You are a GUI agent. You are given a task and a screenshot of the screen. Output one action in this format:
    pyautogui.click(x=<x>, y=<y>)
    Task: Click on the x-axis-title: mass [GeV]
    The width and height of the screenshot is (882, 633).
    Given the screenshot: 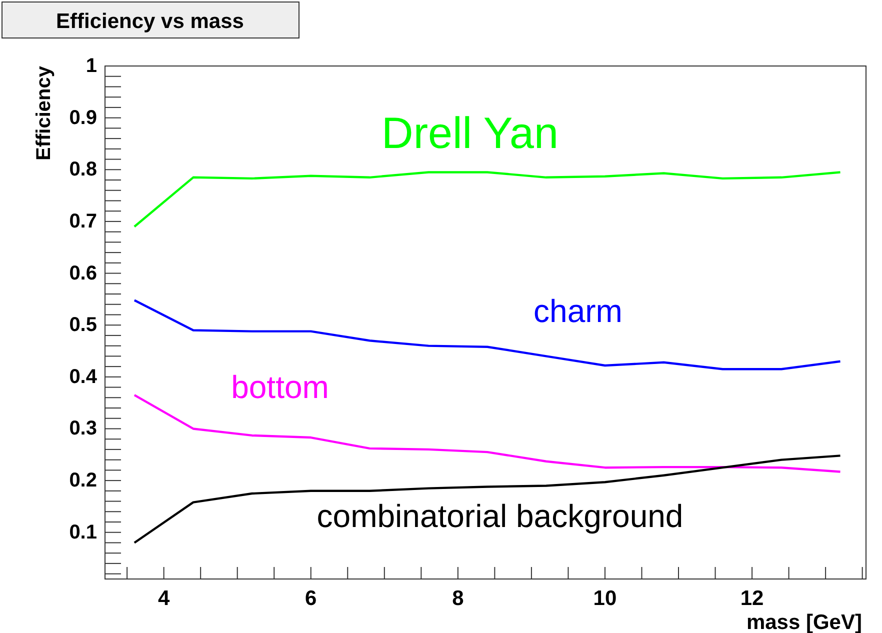 What is the action you would take?
    pyautogui.click(x=804, y=622)
    